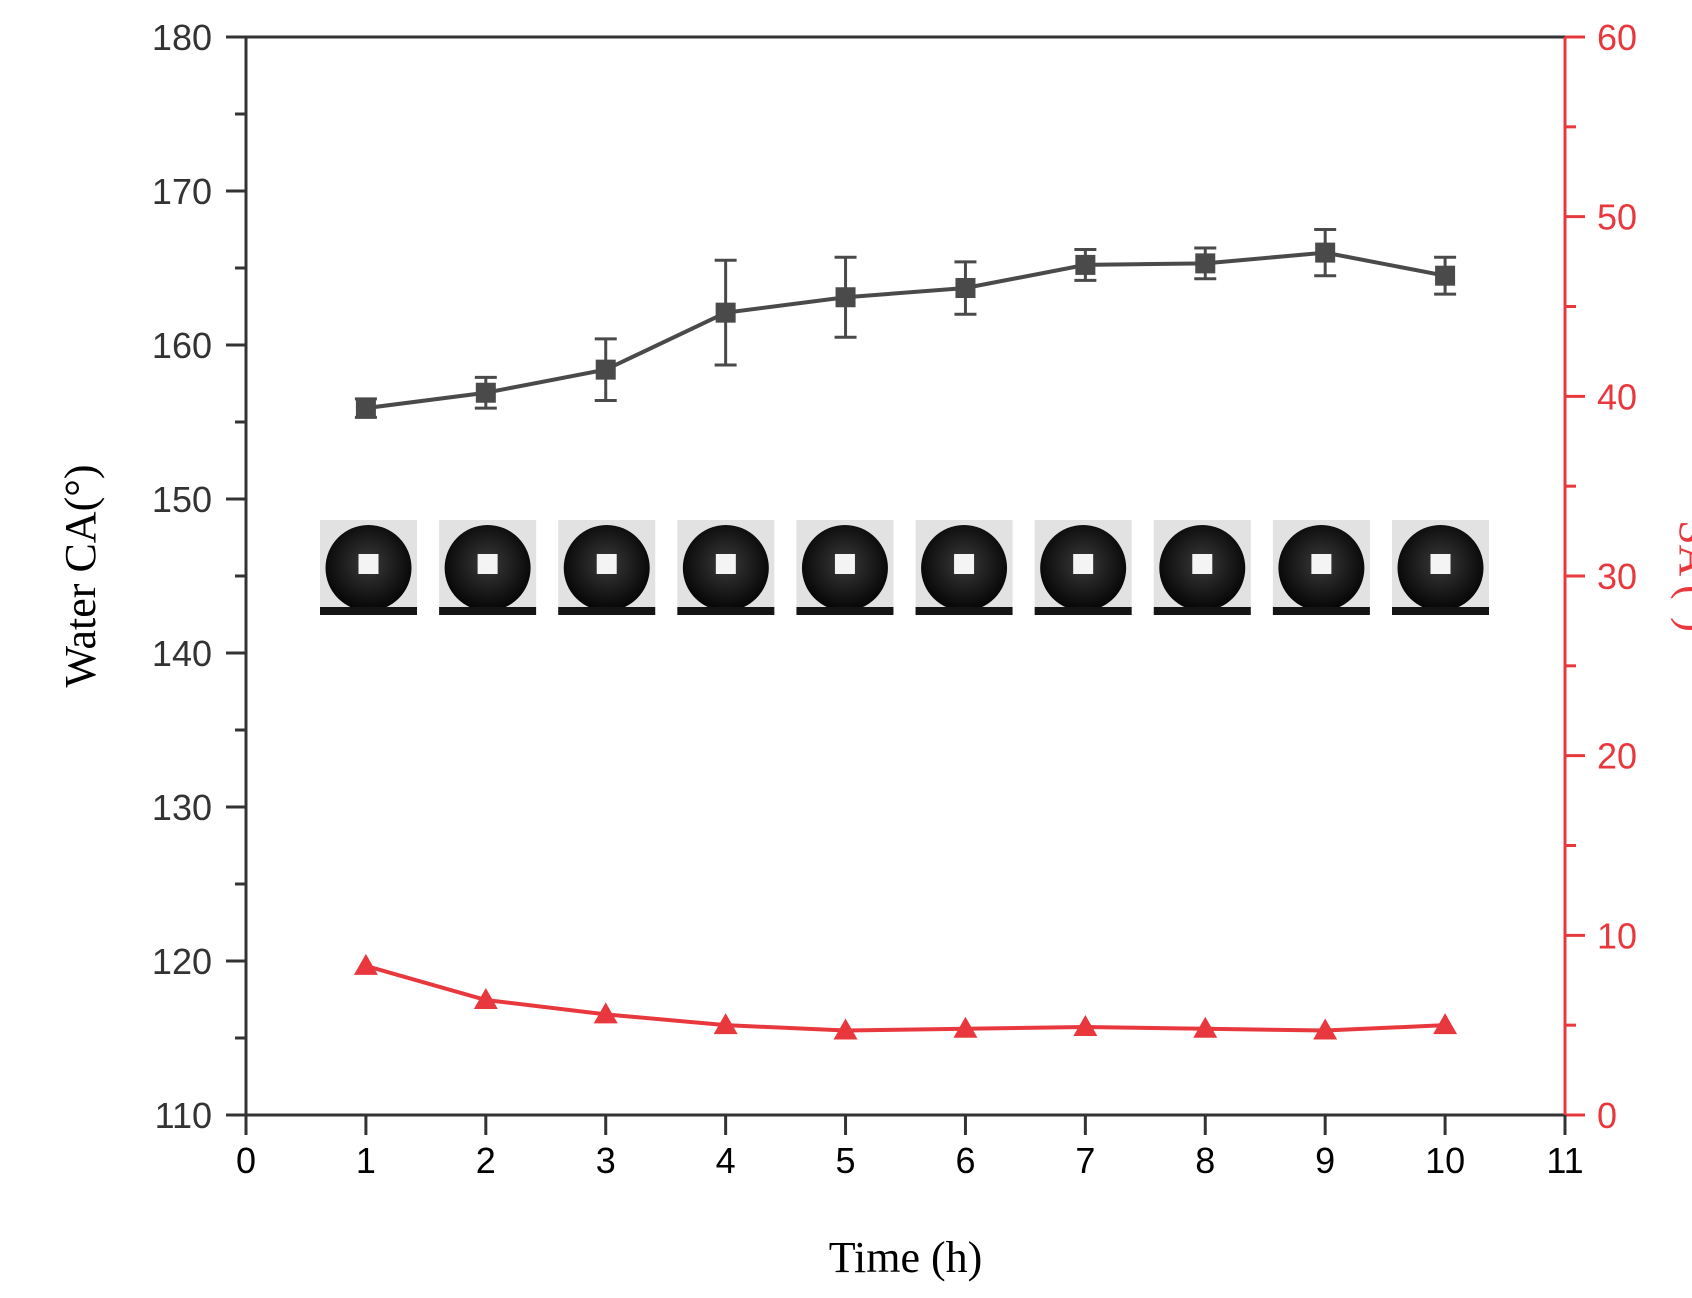 This screenshot has width=1692, height=1298. I want to click on y-tick-label: 130, so click(182, 807).